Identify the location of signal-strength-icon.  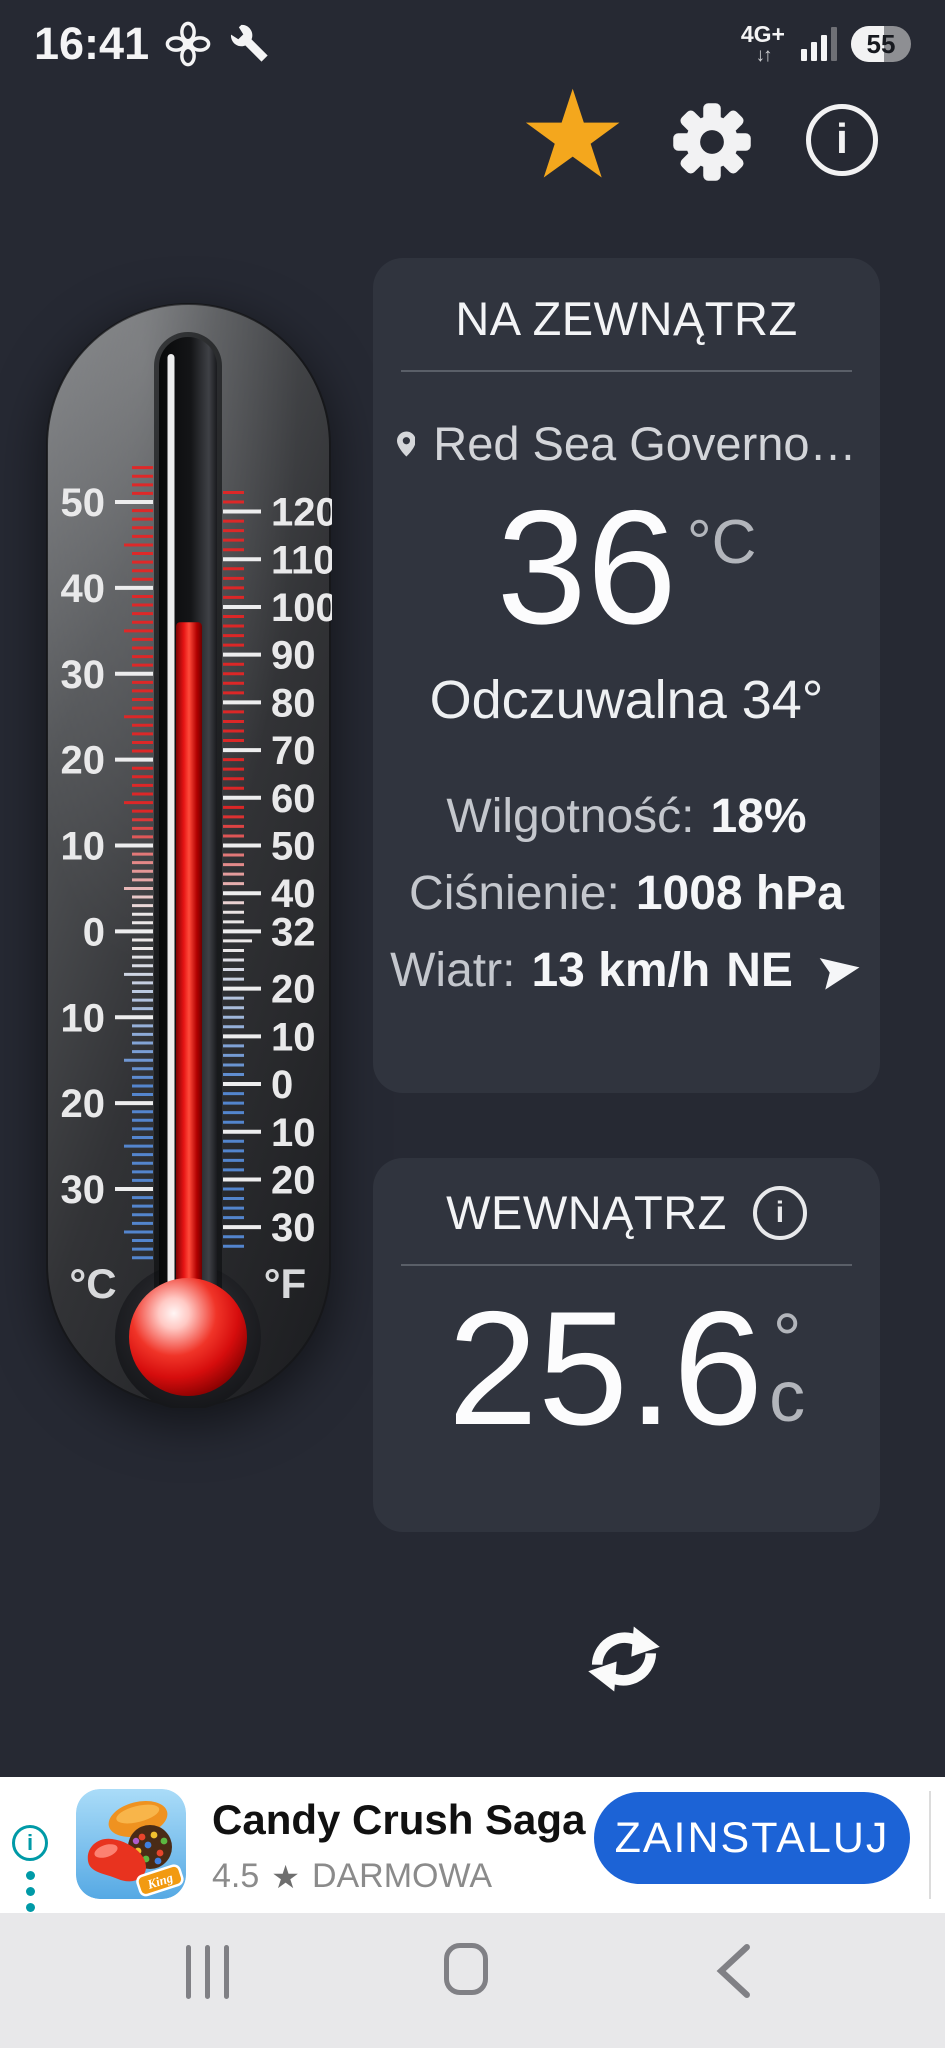
(819, 44).